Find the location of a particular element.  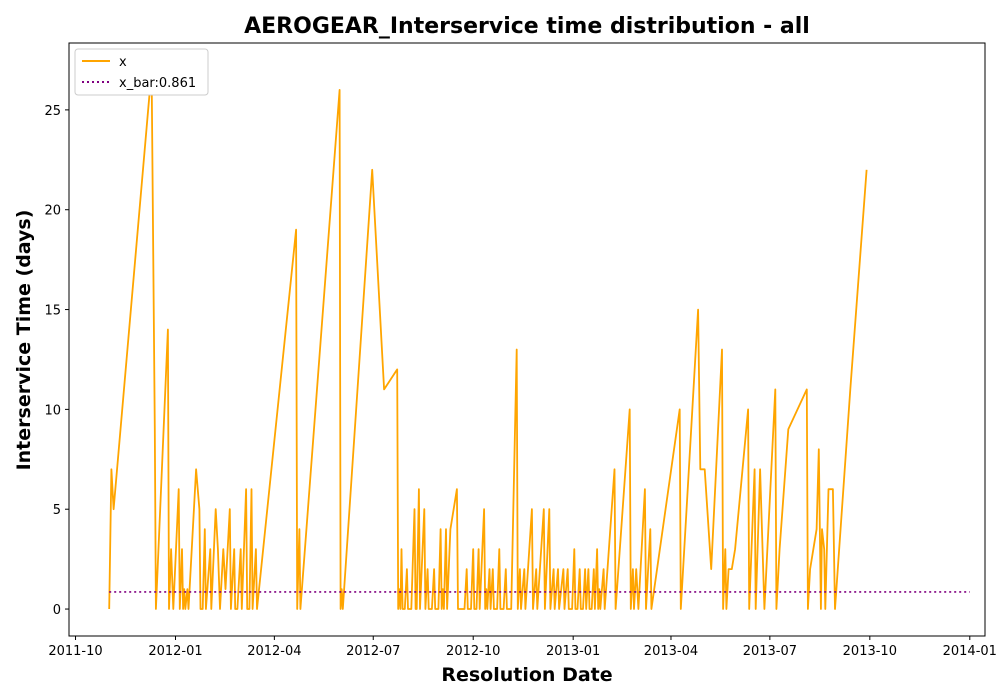

y-tick-label: 10 is located at coordinates (52, 410).